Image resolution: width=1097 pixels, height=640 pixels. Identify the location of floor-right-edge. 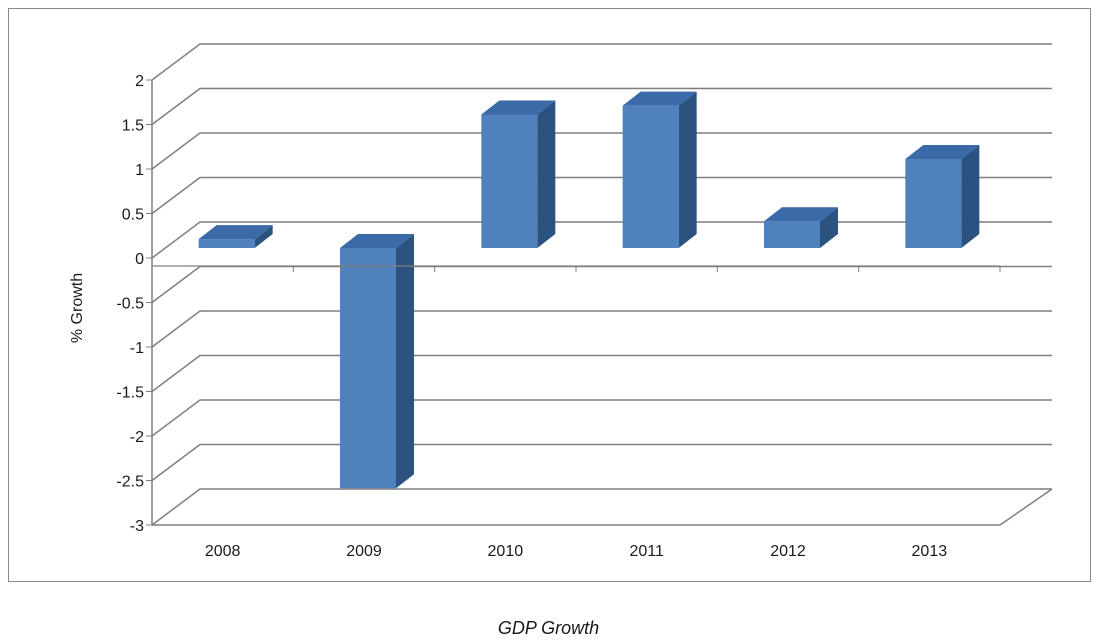
(1026, 507).